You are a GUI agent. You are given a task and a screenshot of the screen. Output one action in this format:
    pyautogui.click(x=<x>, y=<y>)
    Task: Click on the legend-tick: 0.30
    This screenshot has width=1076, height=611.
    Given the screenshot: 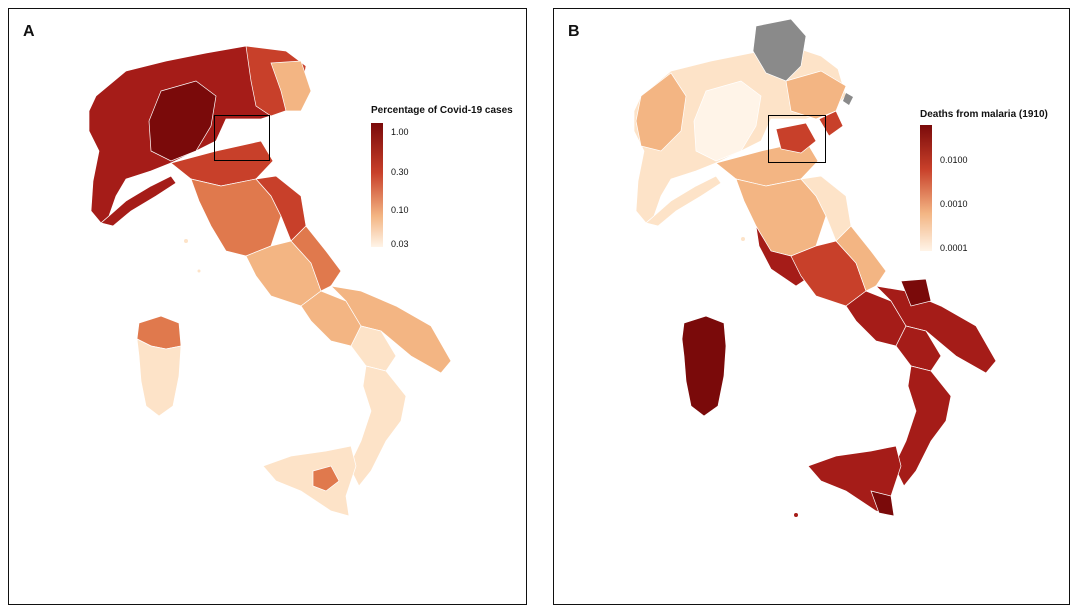 What is the action you would take?
    pyautogui.click(x=400, y=172)
    